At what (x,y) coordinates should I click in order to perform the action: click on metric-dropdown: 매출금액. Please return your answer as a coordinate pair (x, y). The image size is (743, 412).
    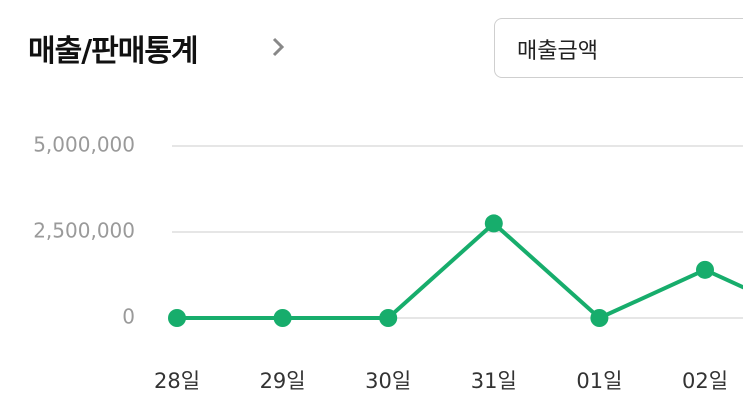
    Looking at the image, I should click on (618, 48).